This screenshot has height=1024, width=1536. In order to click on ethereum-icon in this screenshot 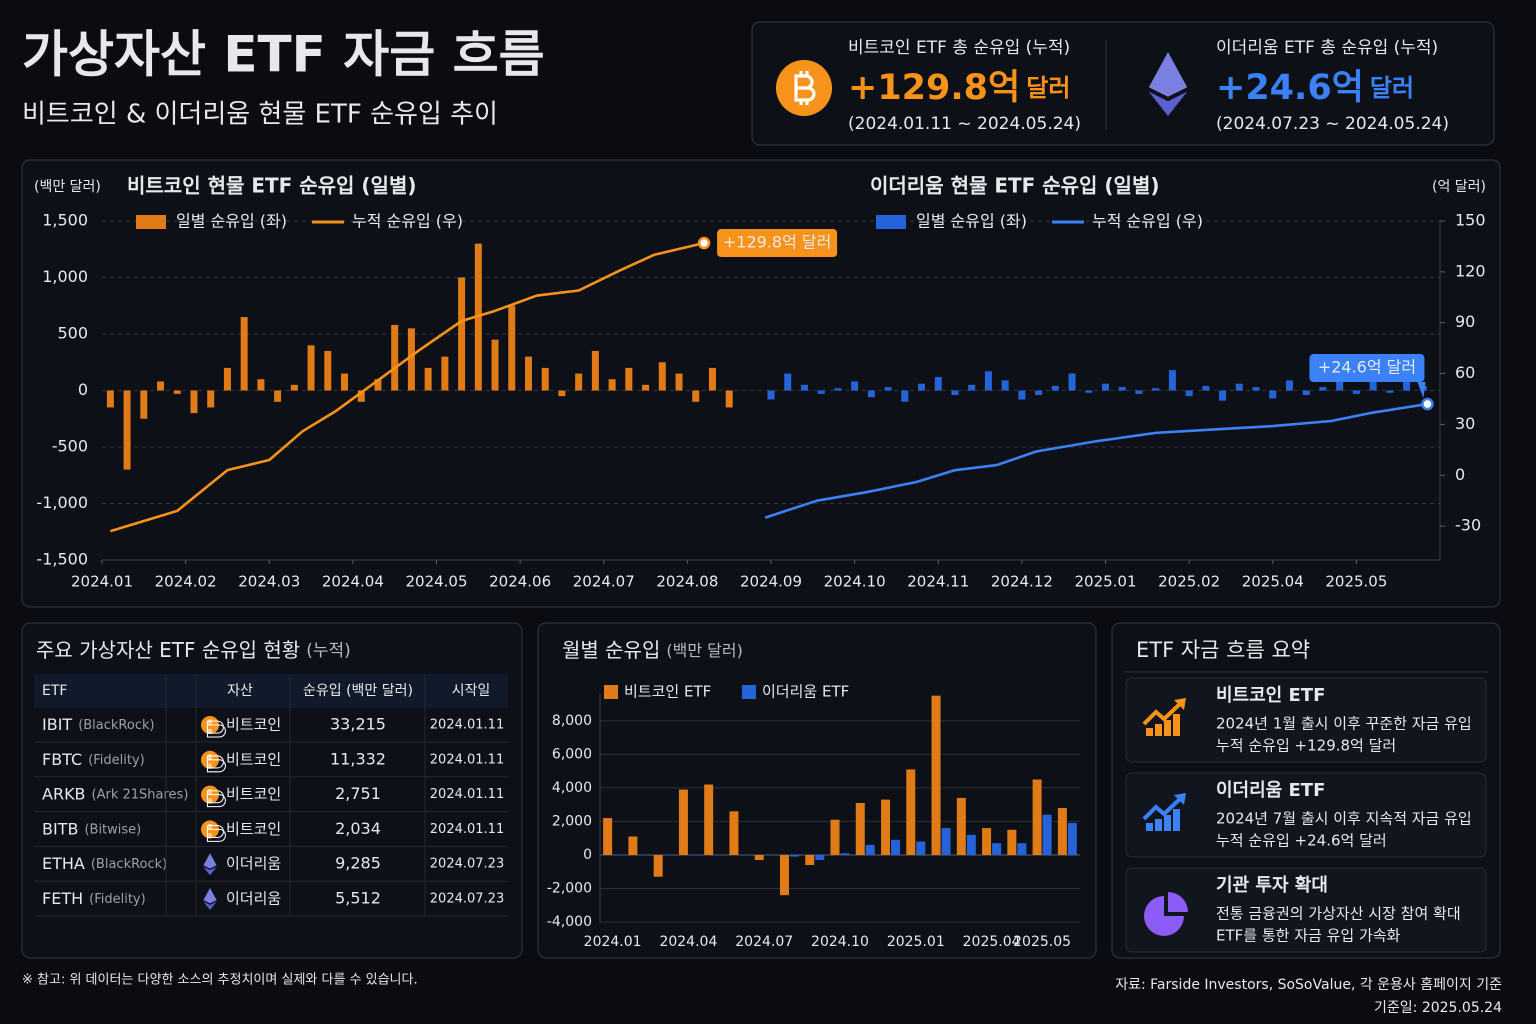, I will do `click(1168, 74)`.